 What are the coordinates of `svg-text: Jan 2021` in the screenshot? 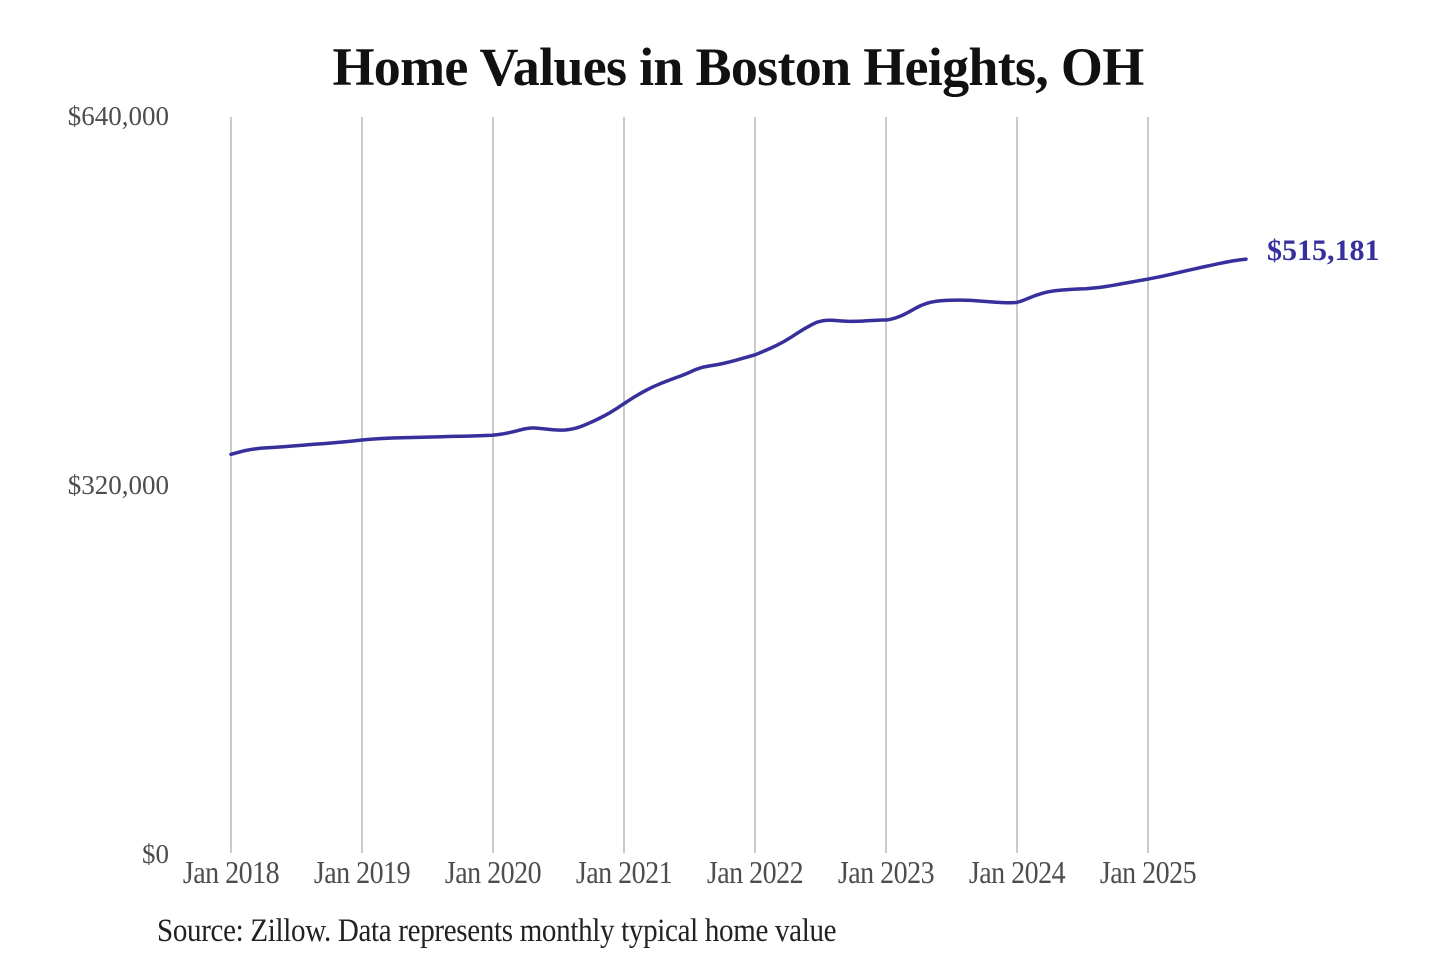 It's located at (624, 874).